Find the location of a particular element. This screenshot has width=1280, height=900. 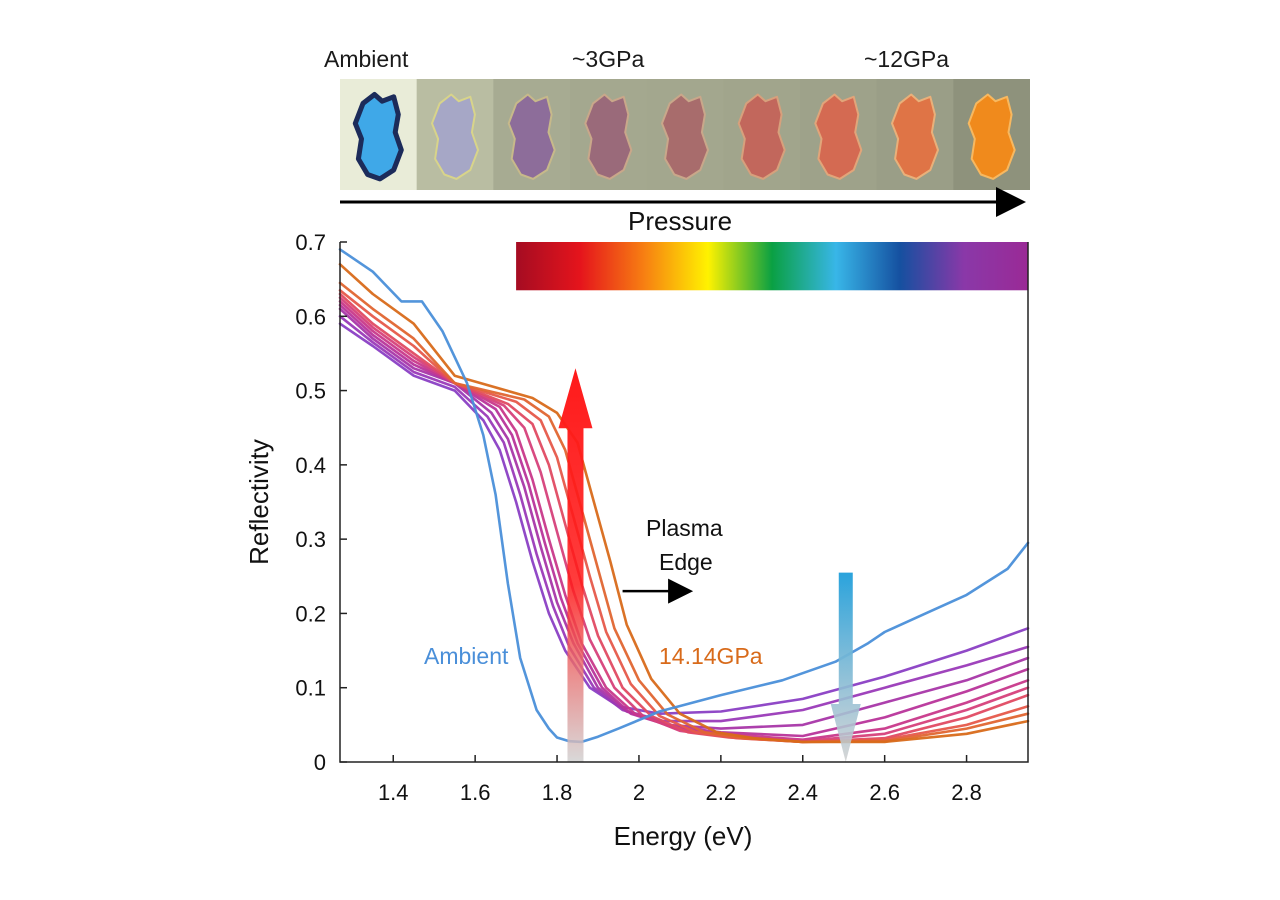

x-axis-label: Energy (eV) is located at coordinates (683, 836).